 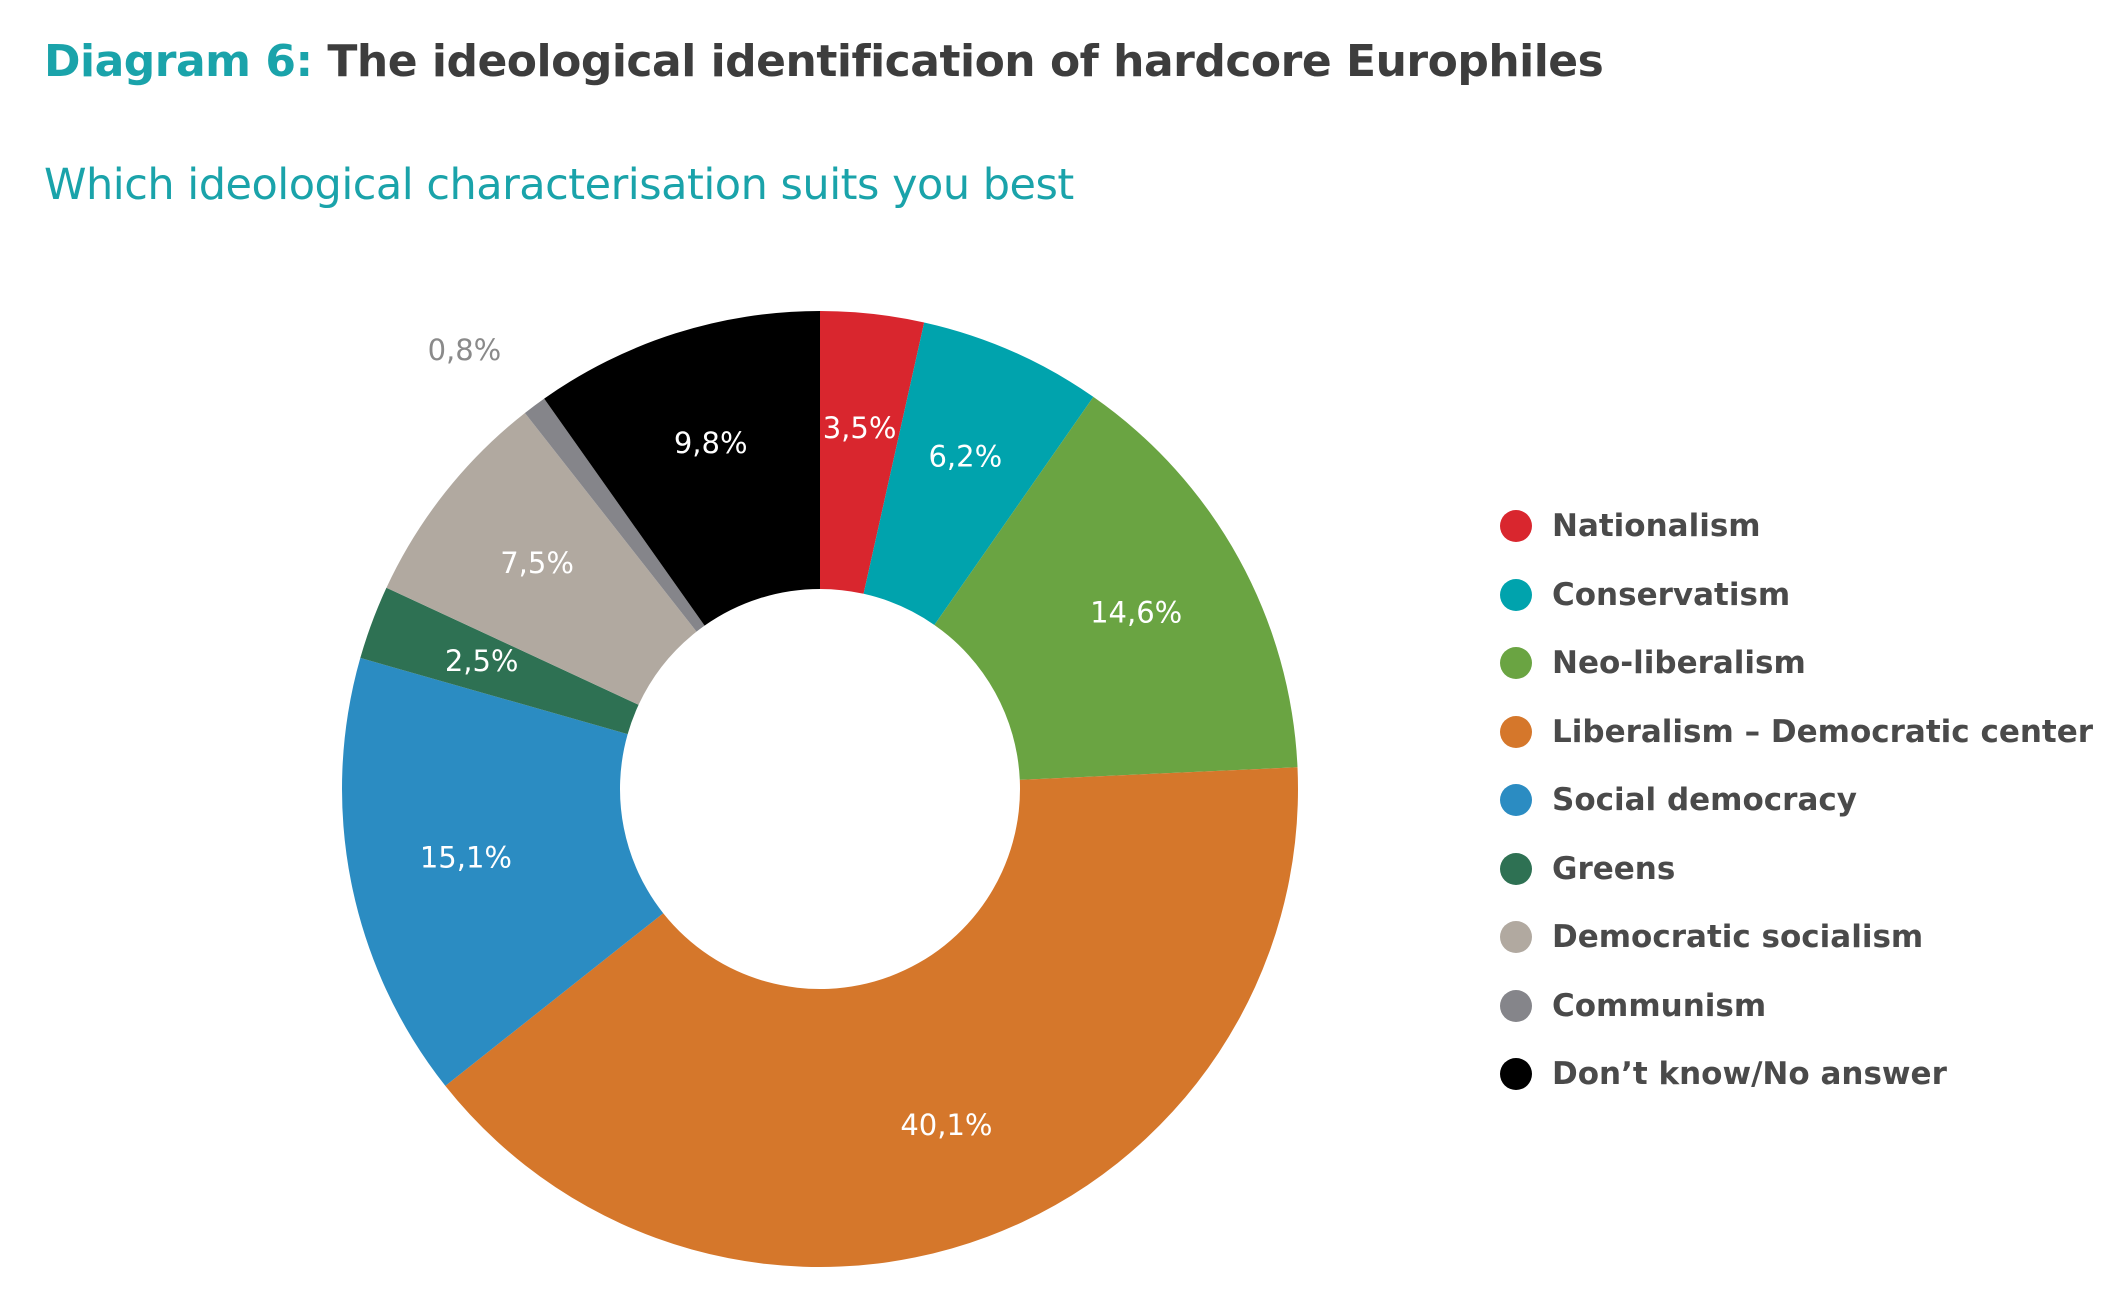 I want to click on data-label-liberalism-democratic-center: 40,1%, so click(x=946, y=1125).